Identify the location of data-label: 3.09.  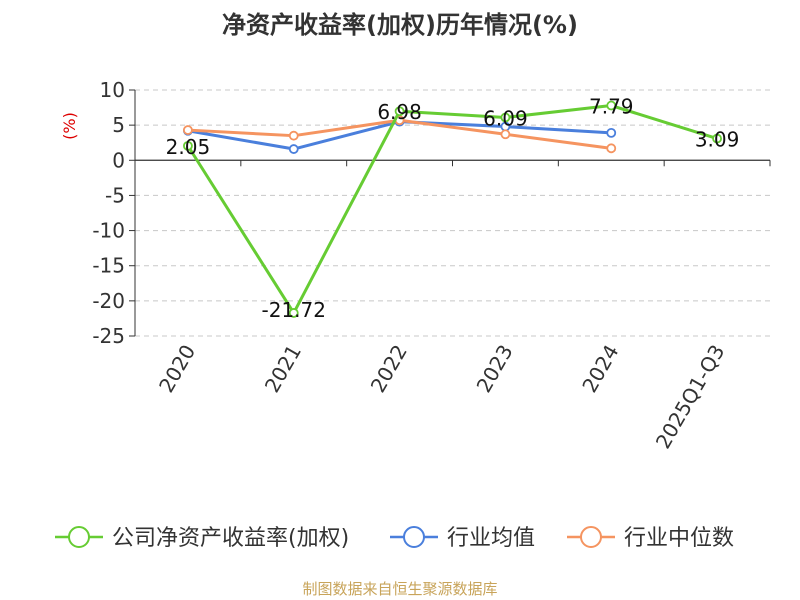
(717, 140).